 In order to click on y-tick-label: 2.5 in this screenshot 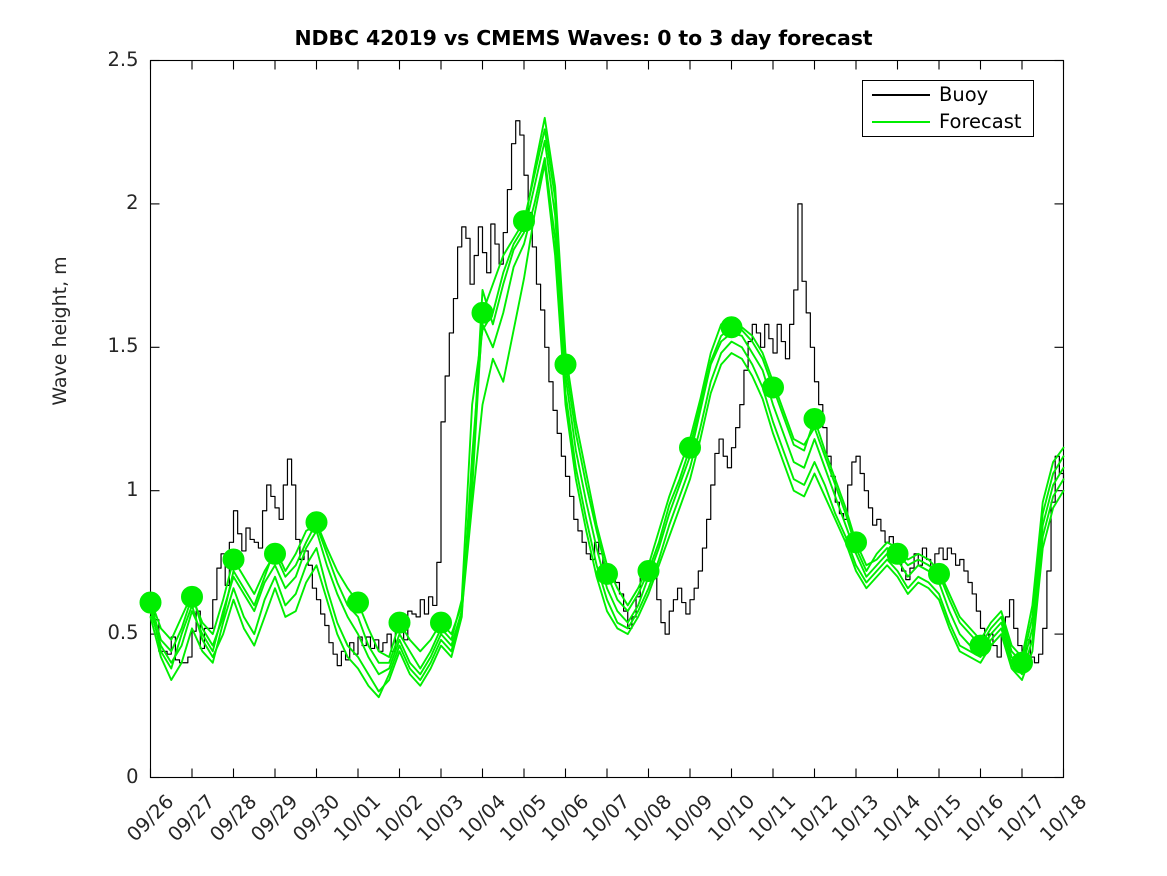, I will do `click(108, 59)`.